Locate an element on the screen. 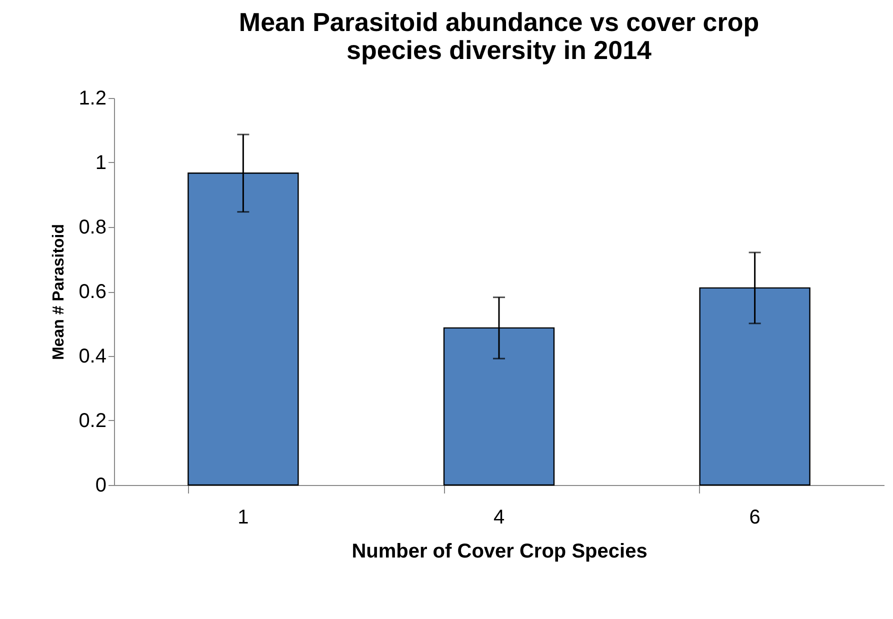 This screenshot has height=619, width=893. y-axis-title: Mean # Parasitoid is located at coordinates (59, 292).